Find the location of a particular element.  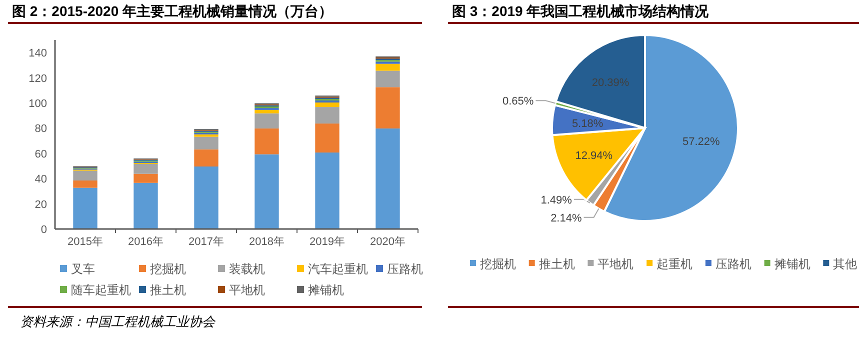

y-tick-label: 40 is located at coordinates (40, 180).